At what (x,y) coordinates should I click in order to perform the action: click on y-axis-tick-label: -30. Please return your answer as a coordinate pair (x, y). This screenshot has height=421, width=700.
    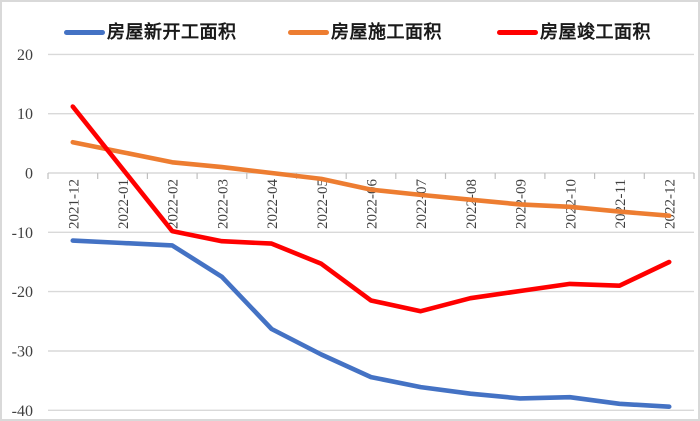
    Looking at the image, I should click on (22, 352).